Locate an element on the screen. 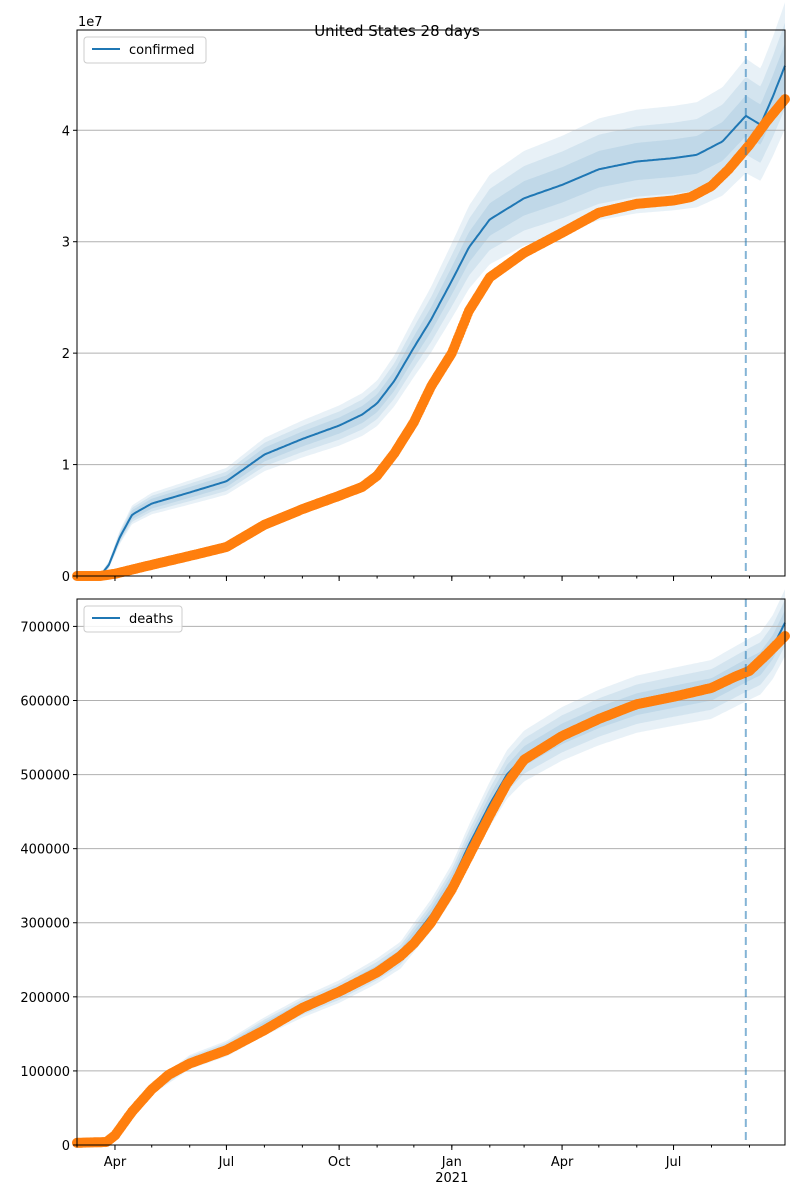  confirmed-y-offset-text: 1e7 is located at coordinates (90, 22).